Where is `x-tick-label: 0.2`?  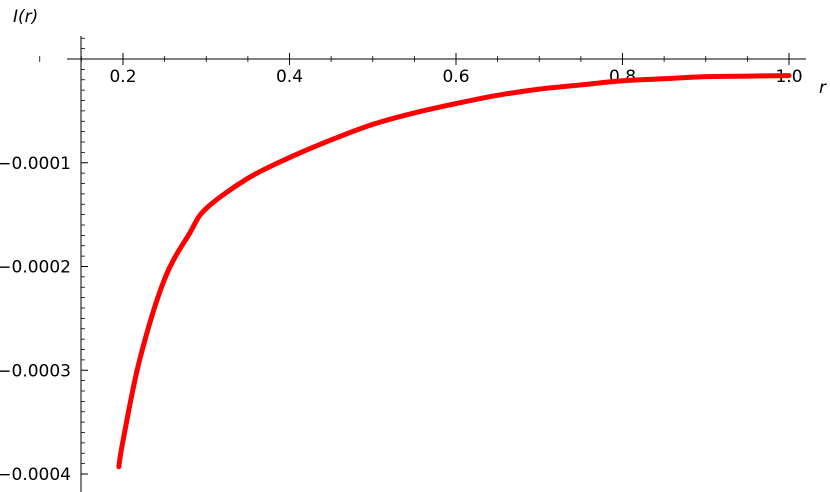
x-tick-label: 0.2 is located at coordinates (122, 77).